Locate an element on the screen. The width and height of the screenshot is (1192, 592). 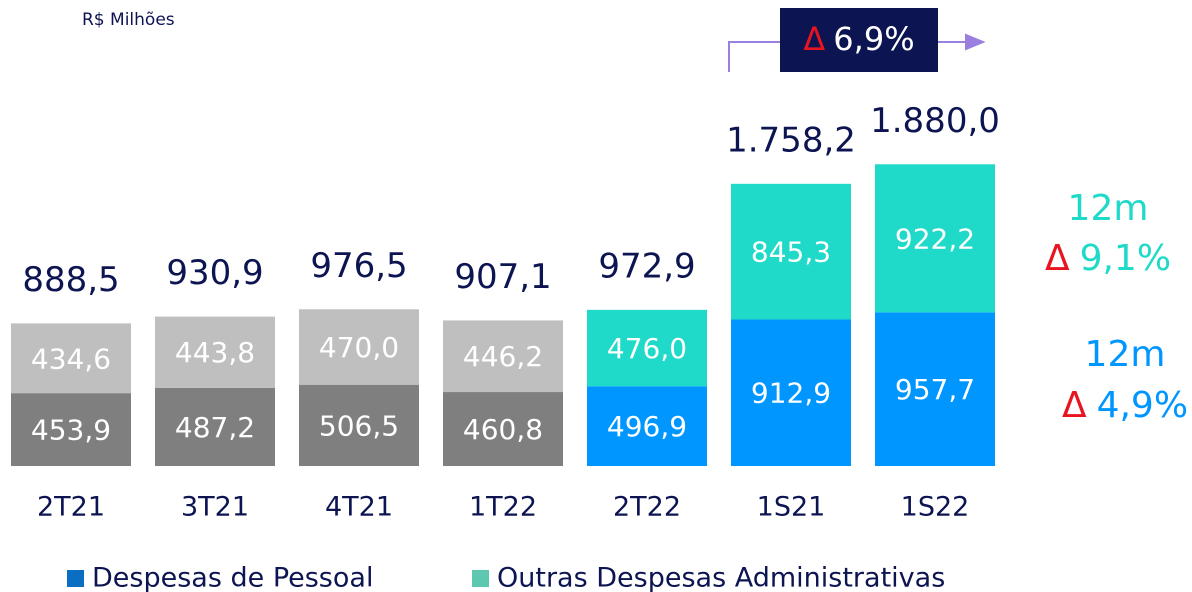
legend-label: Outras Despesas Administrativas is located at coordinates (721, 577).